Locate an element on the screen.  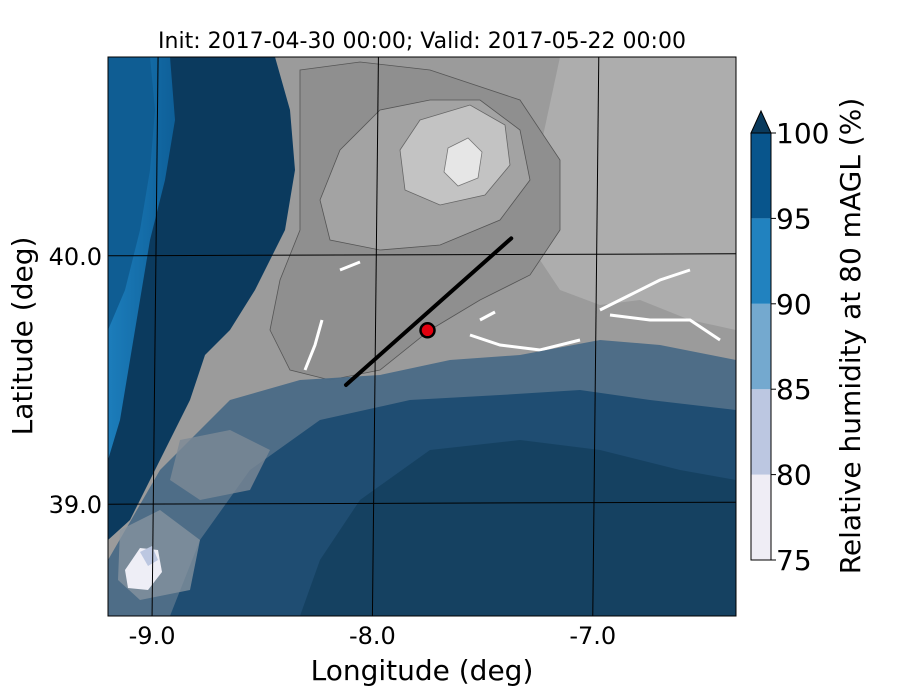
x-tick-labels: -9.0 -8.0 -7.0 is located at coordinates (373, 636).